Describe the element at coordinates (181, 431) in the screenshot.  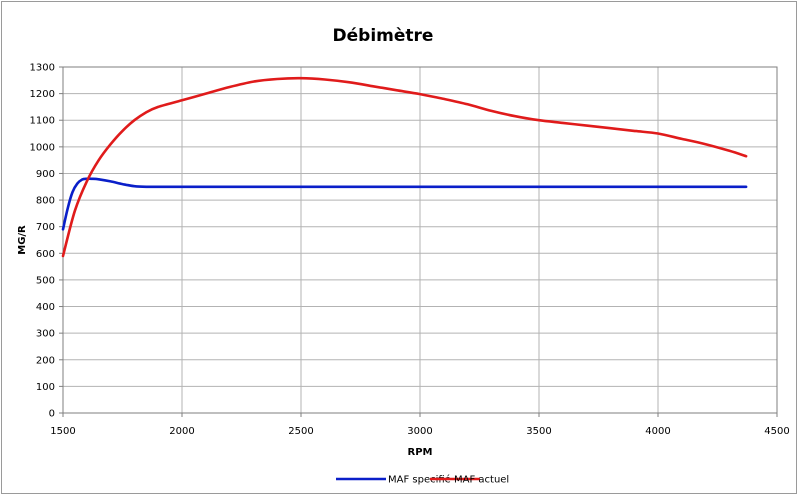
I see `x-tick-label: 2000` at that location.